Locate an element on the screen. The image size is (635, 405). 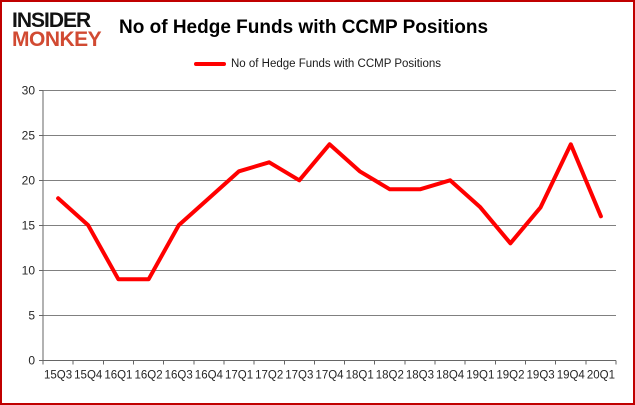
x-axis-tick-label: 17Q4 is located at coordinates (329, 375).